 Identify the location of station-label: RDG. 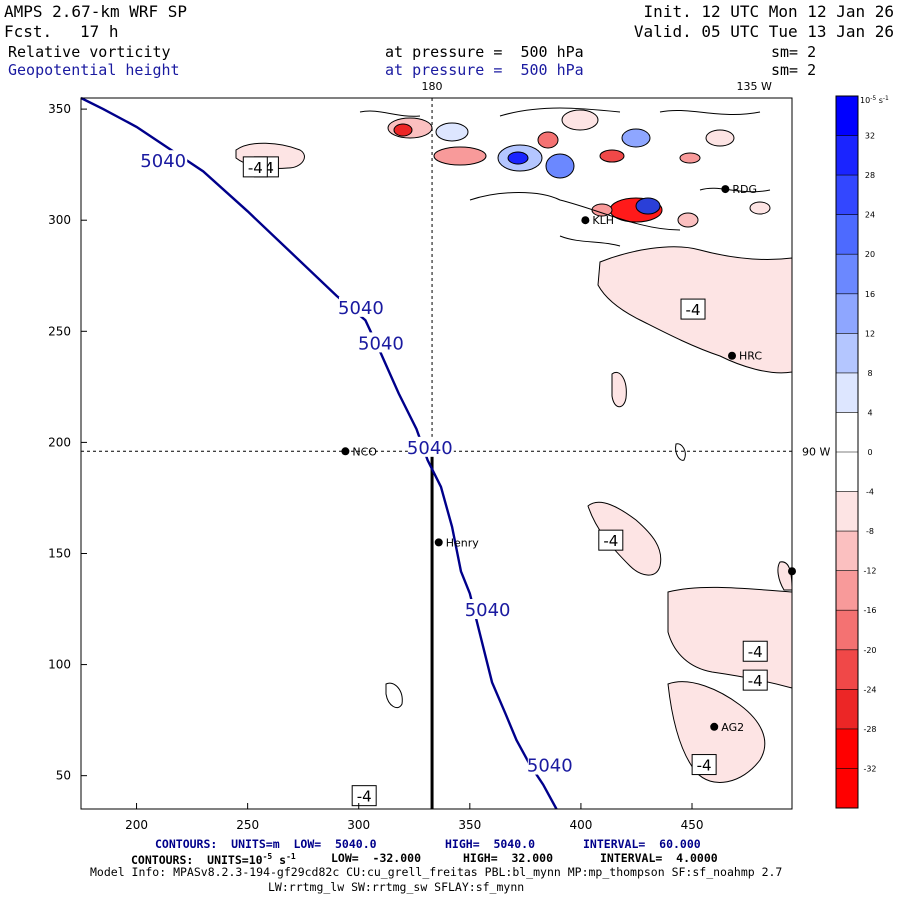
(744, 189).